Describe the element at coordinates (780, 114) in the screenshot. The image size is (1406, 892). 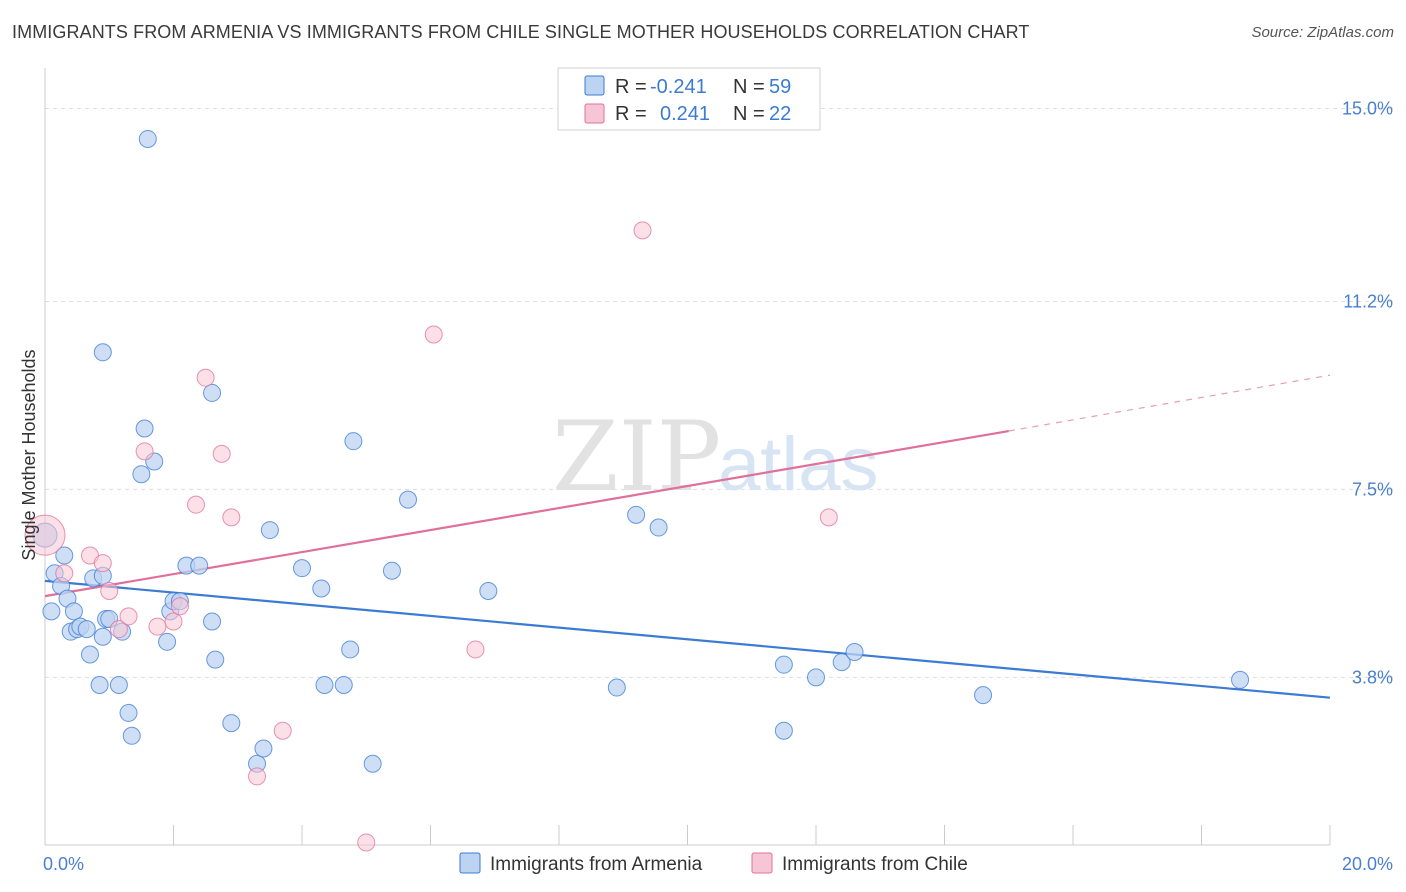
I see `legend-n-value-chile: 22` at that location.